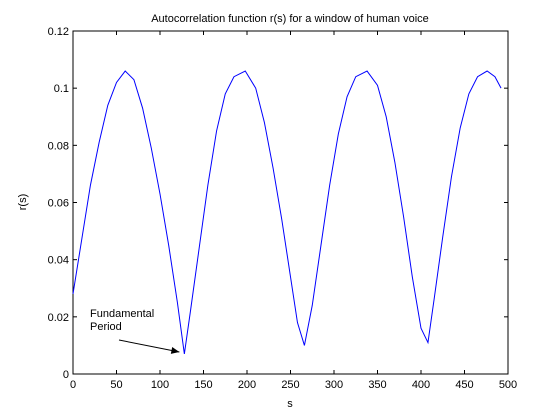 The height and width of the screenshot is (420, 560). Describe the element at coordinates (58, 318) in the screenshot. I see `y-tick-label: 0.02` at that location.